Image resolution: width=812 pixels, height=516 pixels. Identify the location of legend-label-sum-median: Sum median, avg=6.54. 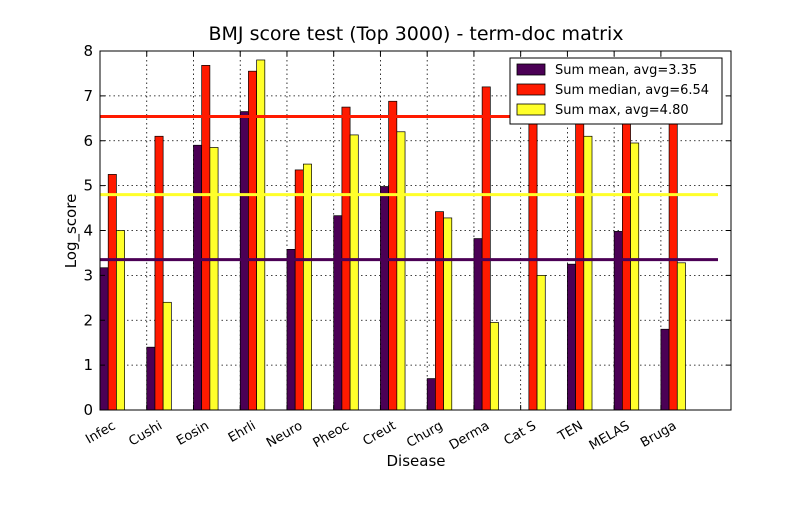
(632, 90).